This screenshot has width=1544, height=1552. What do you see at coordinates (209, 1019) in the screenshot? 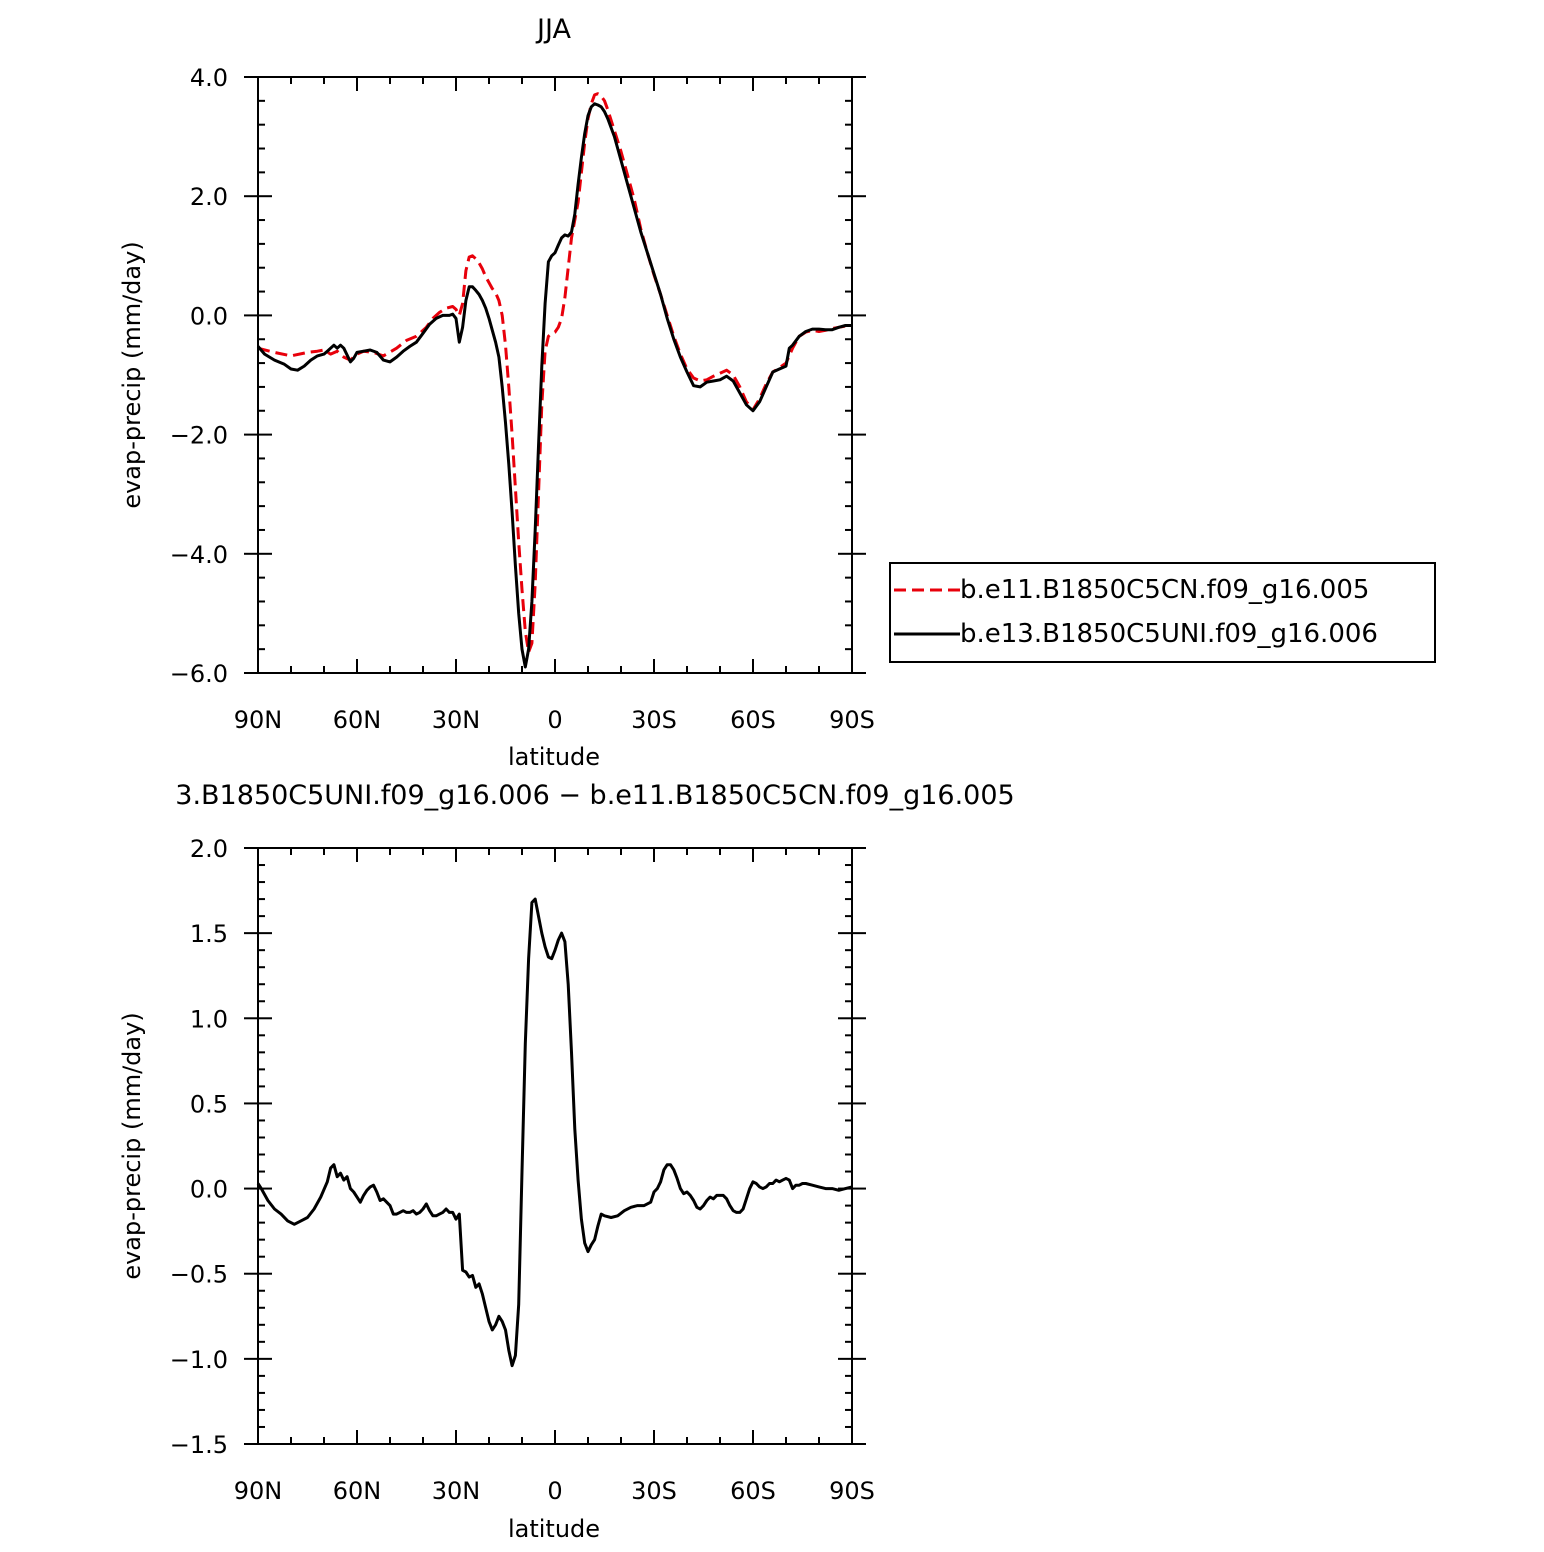
I see `bottom-chart-y-tick-label: 1.0` at bounding box center [209, 1019].